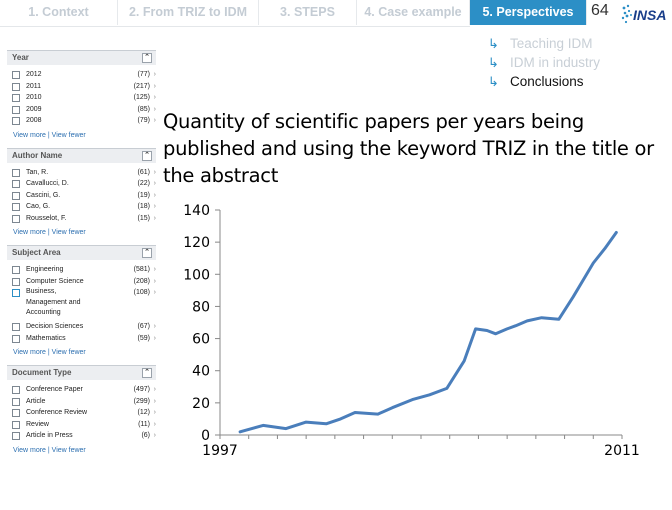 This screenshot has width=672, height=510. I want to click on panel-header: Subject Area ⌃, so click(81, 252).